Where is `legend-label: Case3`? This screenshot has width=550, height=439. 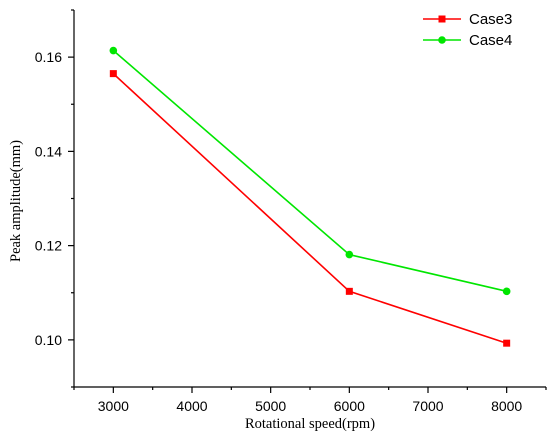 legend-label: Case3 is located at coordinates (490, 19).